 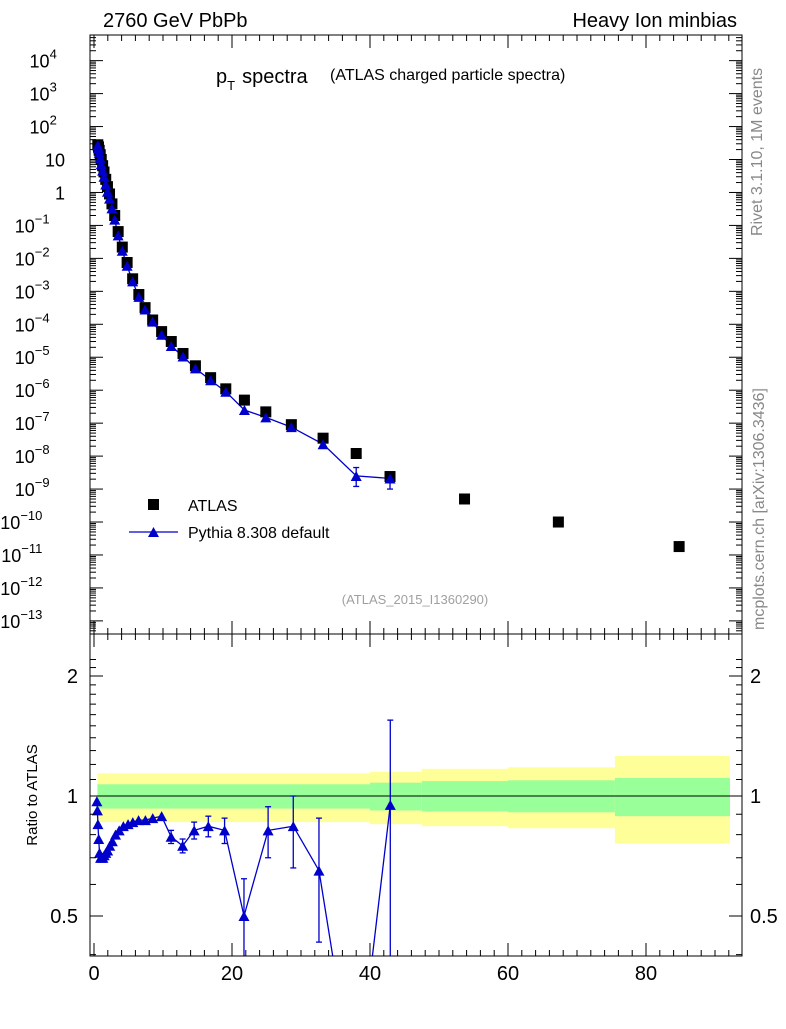 I want to click on ratio-x-tick-labels: 0 20 40 60 80, so click(x=372, y=974).